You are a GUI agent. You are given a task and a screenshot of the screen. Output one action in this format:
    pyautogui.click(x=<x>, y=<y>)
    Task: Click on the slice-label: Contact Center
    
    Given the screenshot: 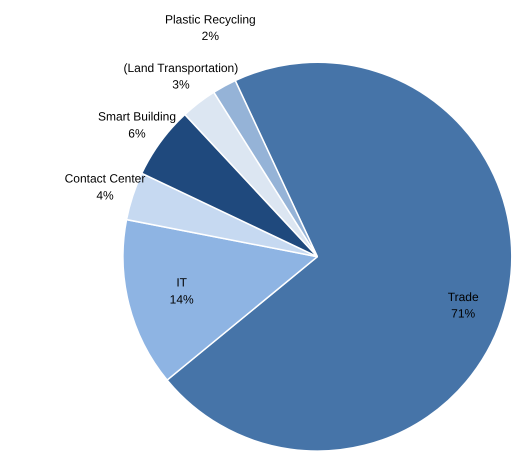 What is the action you would take?
    pyautogui.click(x=105, y=179)
    